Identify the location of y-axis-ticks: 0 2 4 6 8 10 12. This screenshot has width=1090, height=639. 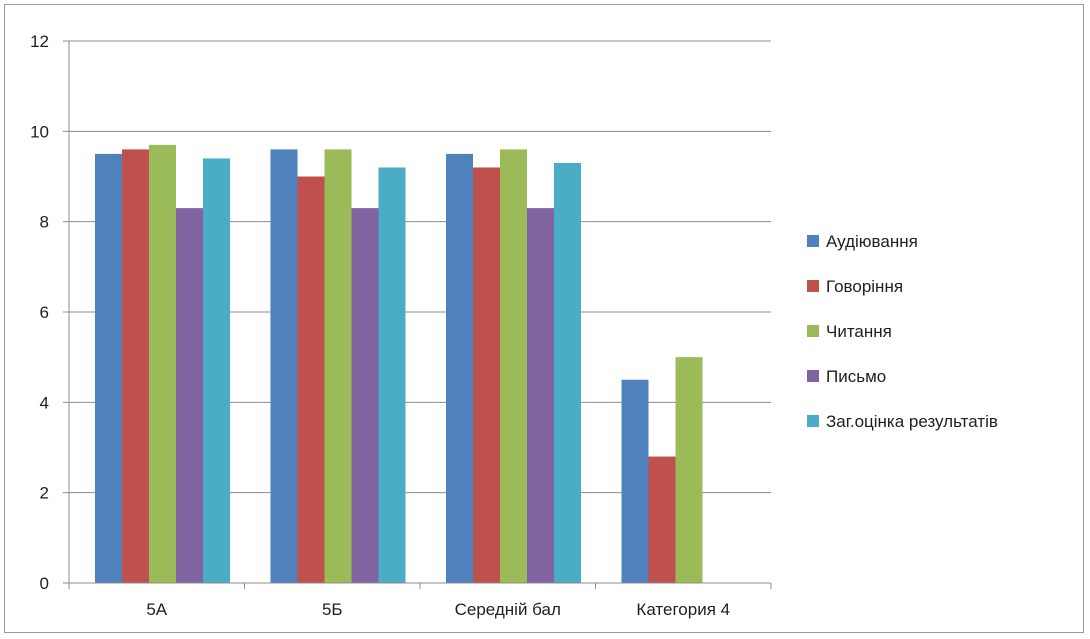
(39, 312).